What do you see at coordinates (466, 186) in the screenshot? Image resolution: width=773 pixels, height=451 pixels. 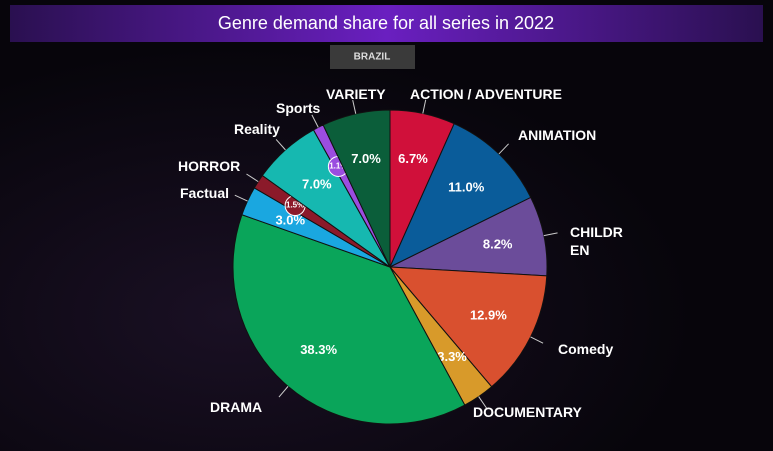 I see `value-label: 11.0%` at bounding box center [466, 186].